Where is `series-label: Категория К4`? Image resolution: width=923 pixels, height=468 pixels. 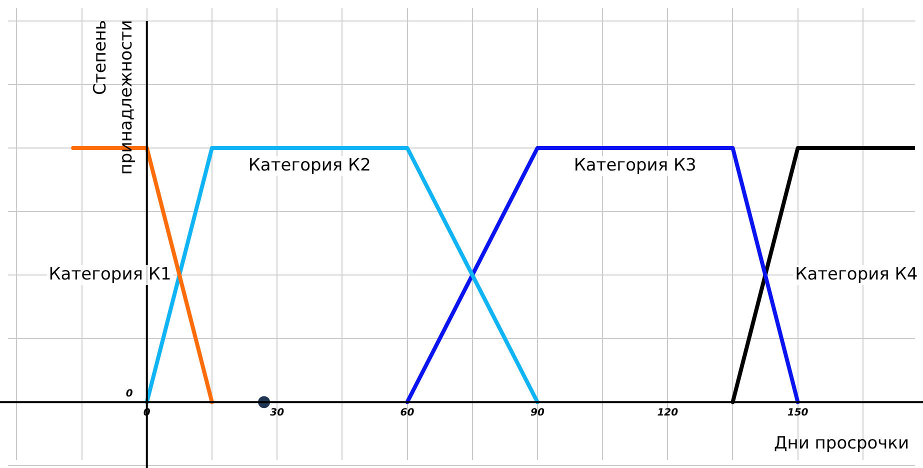 series-label: Категория К4 is located at coordinates (856, 274).